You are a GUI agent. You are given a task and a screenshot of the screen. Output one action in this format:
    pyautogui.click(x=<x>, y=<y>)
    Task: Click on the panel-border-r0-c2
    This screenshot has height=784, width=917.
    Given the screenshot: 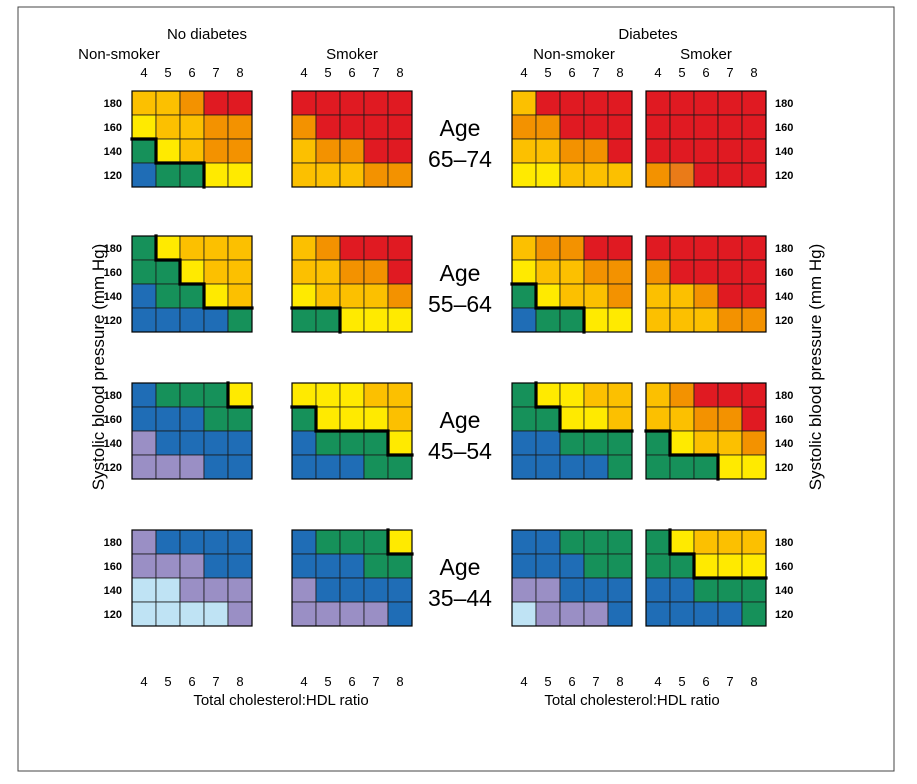 What is the action you would take?
    pyautogui.click(x=572, y=139)
    